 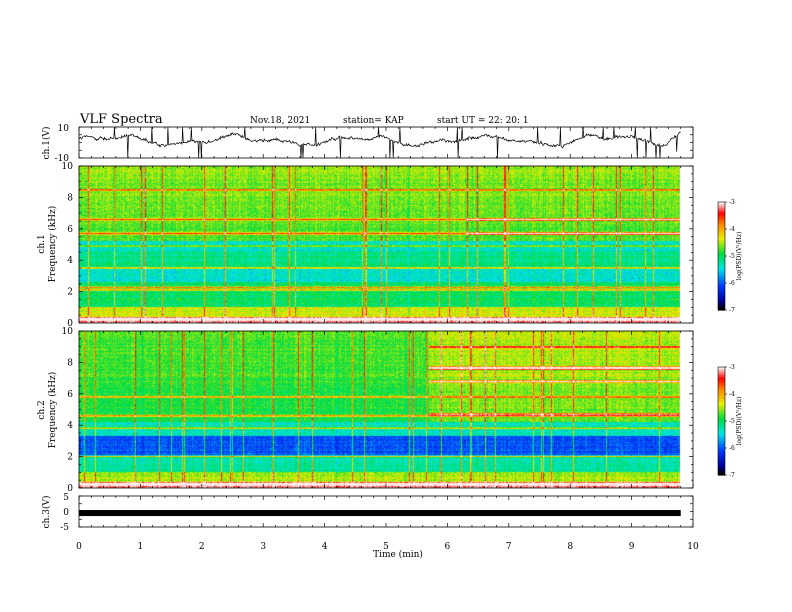 What do you see at coordinates (46, 143) in the screenshot?
I see `ch1-waveform-ylabel: ch.1(V)` at bounding box center [46, 143].